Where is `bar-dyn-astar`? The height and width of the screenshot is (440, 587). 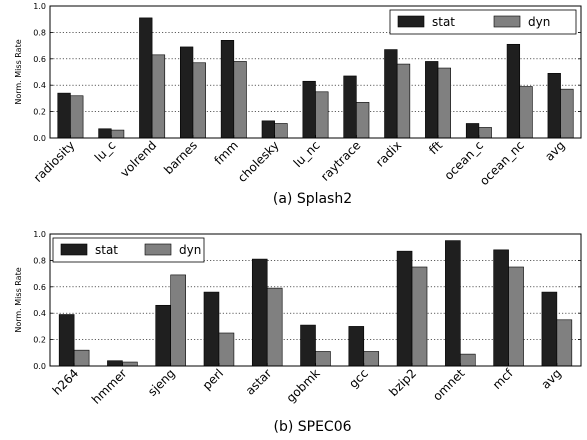
bar-dyn-astar is located at coordinates (274, 327).